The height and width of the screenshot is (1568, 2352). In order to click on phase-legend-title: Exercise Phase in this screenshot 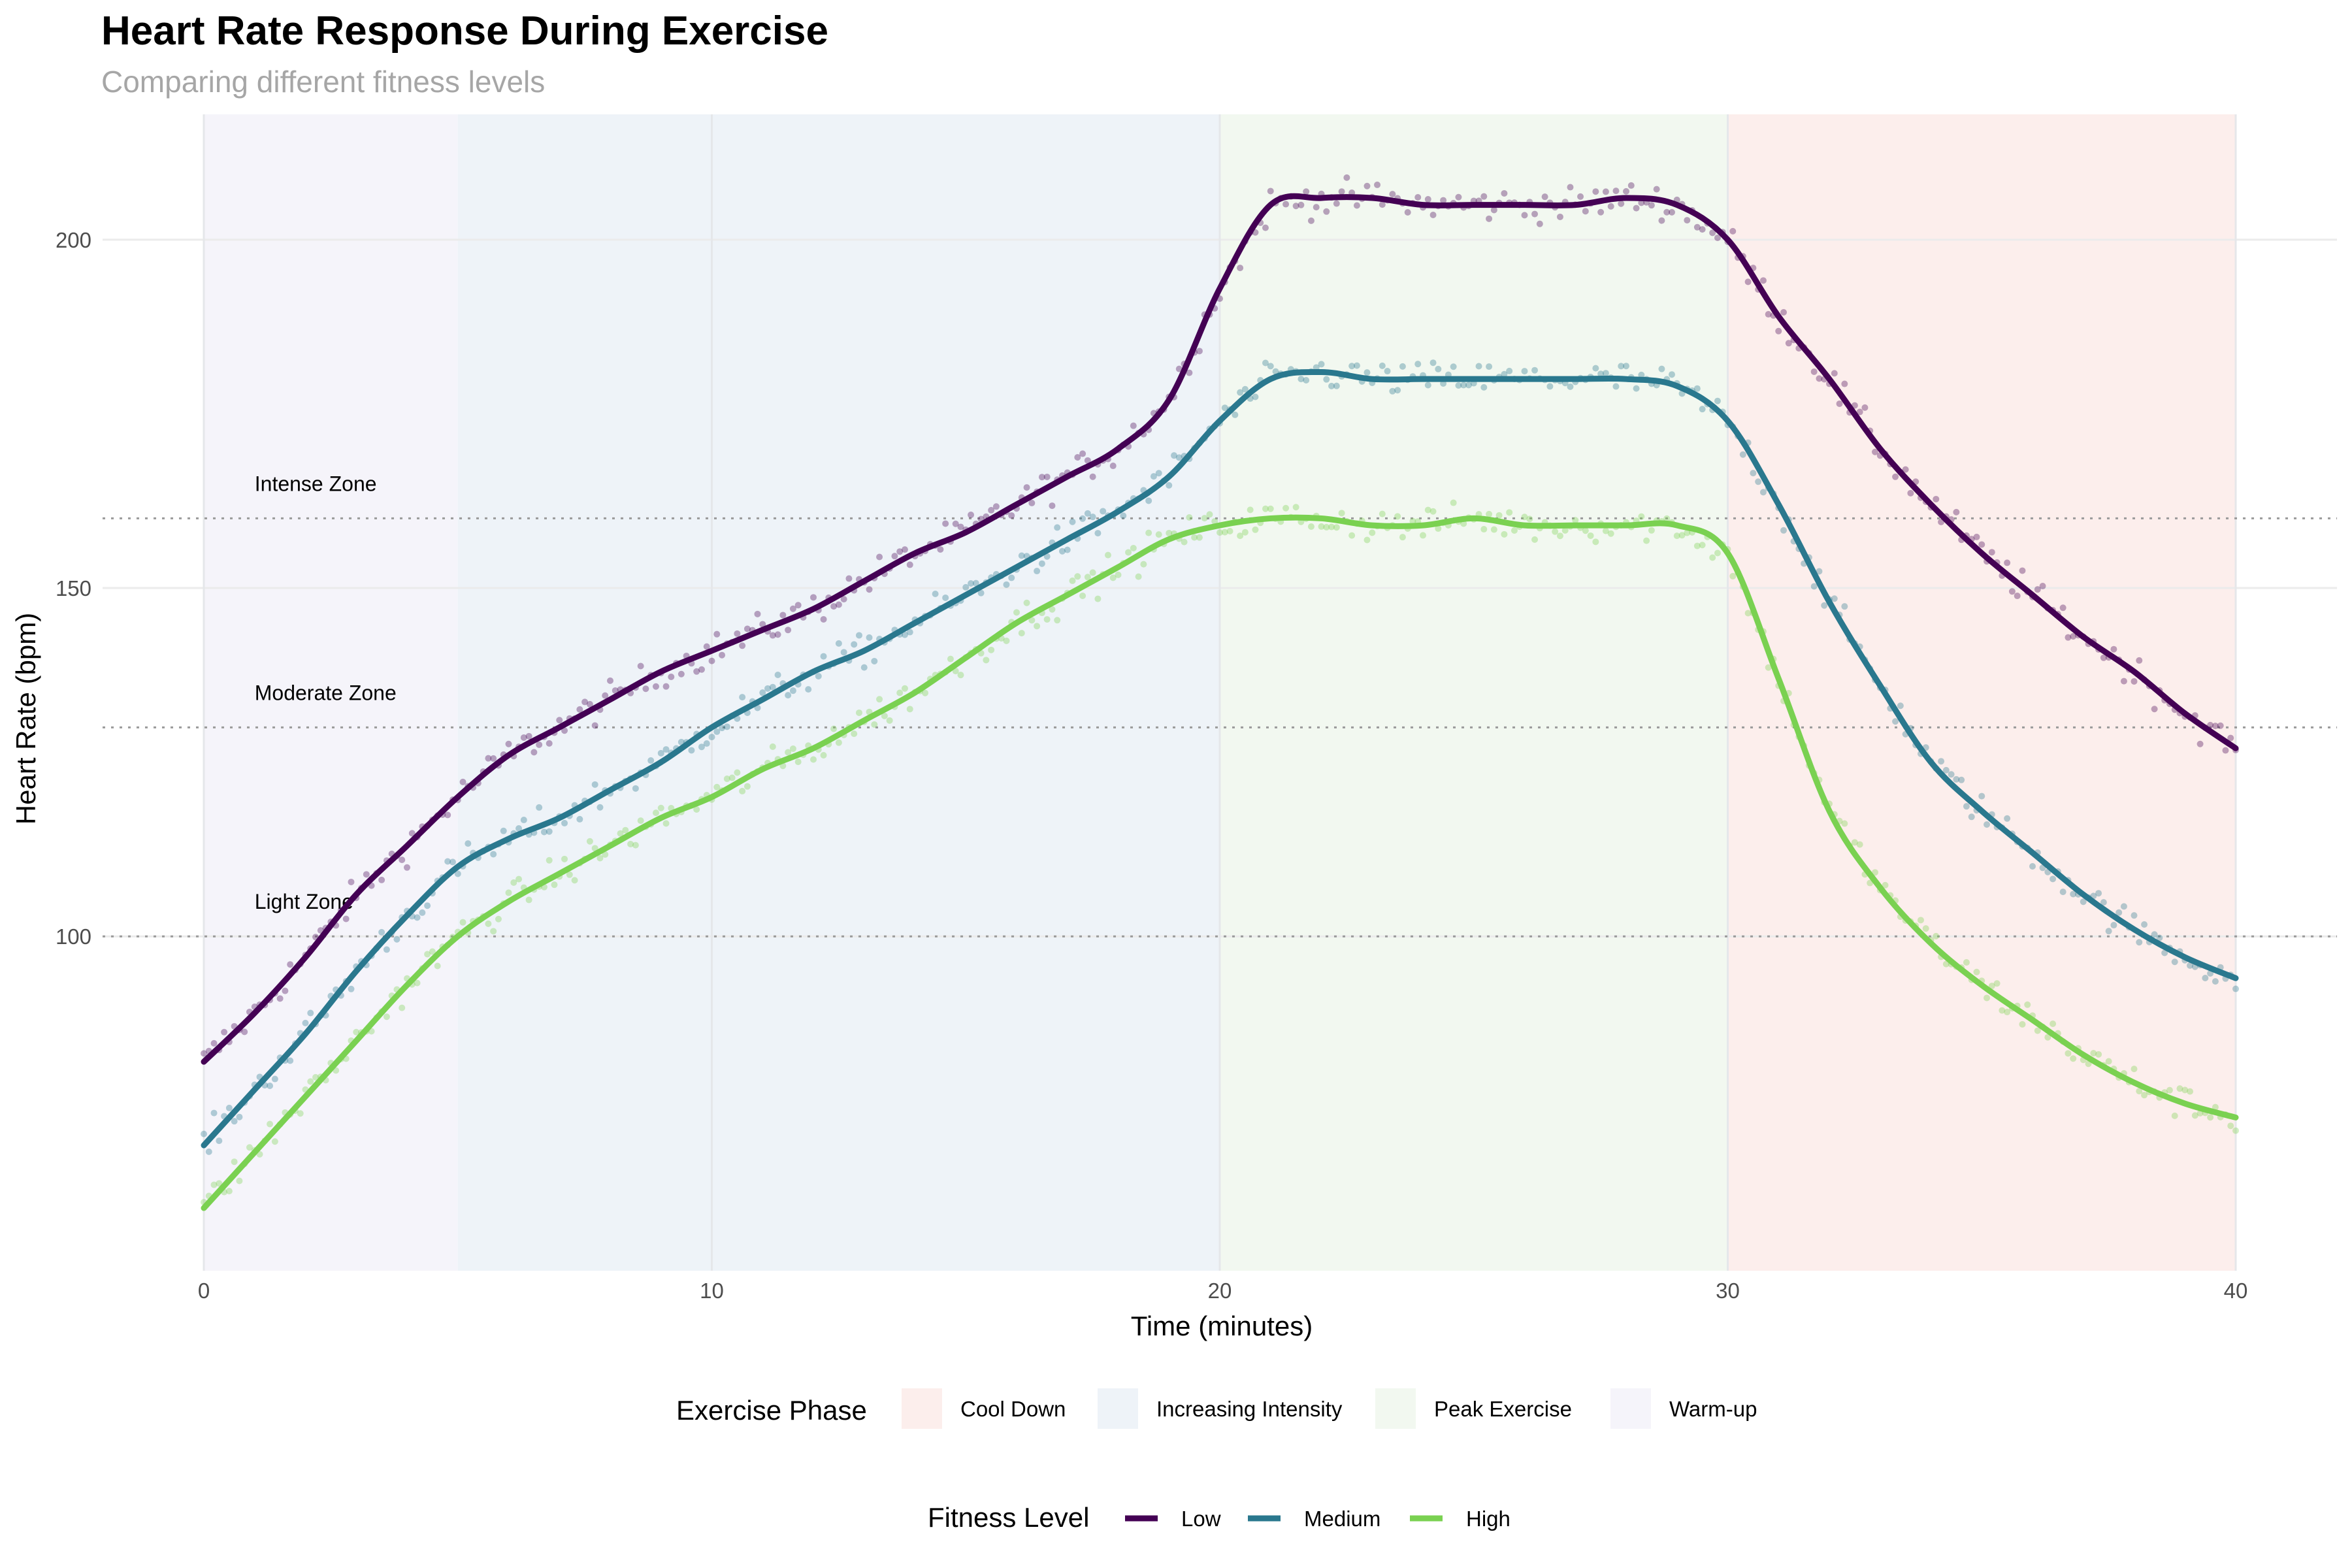, I will do `click(771, 1410)`.